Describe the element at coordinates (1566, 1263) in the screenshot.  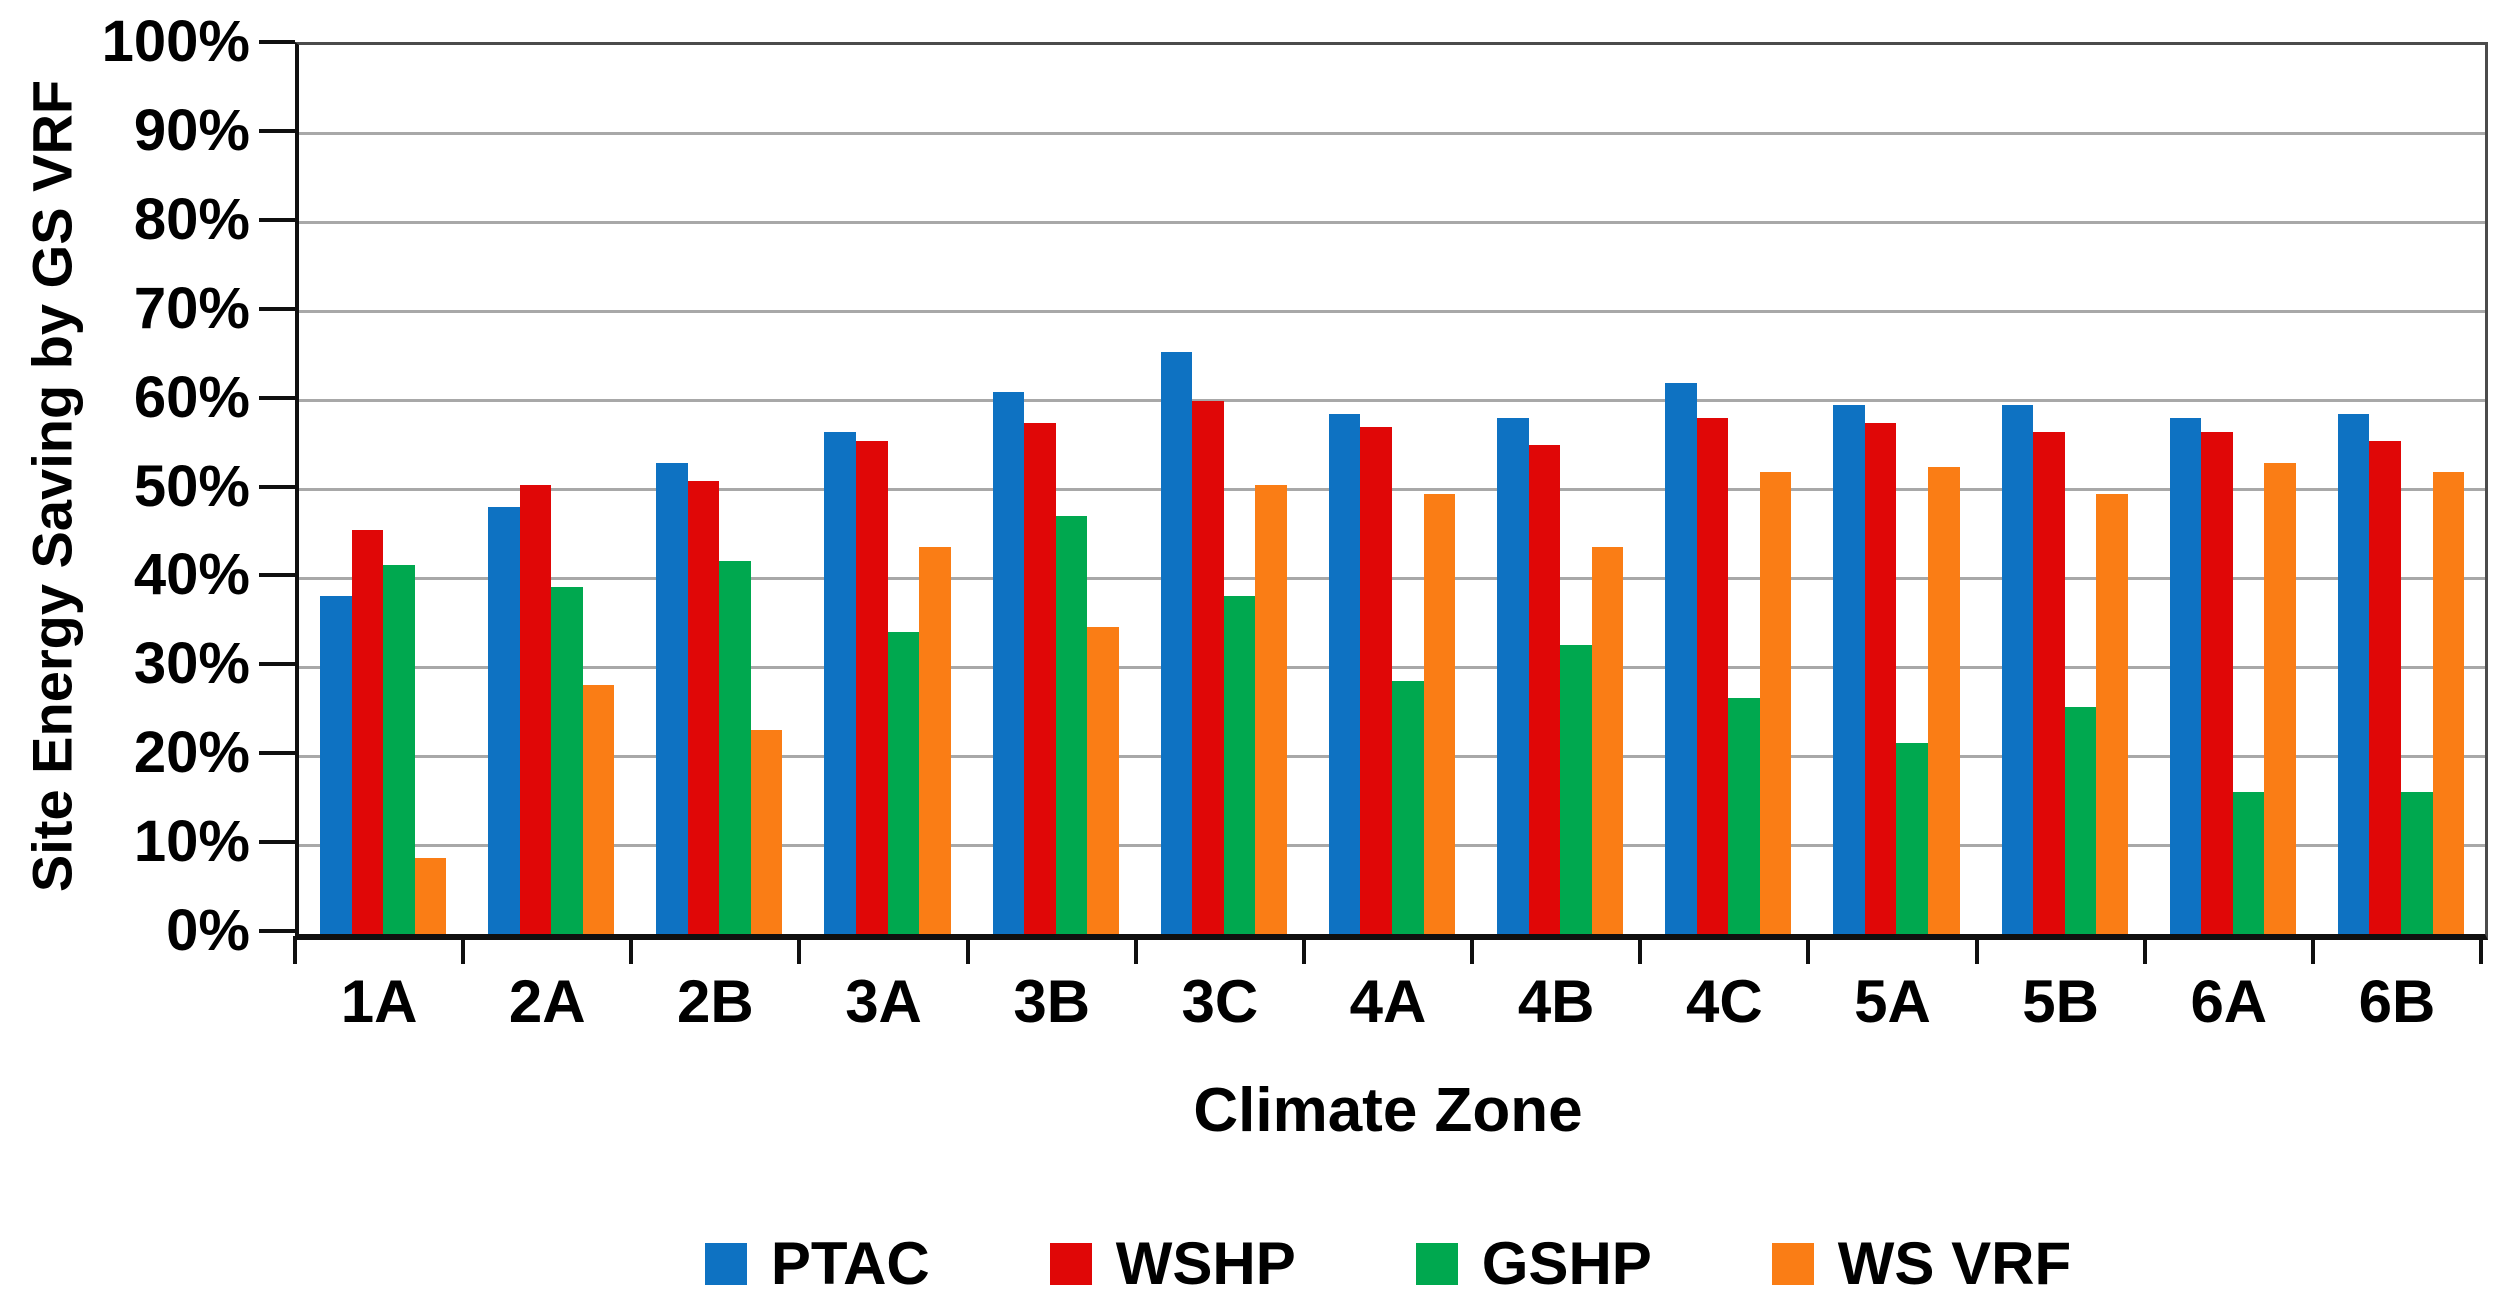
I see `legend-label: GSHP` at that location.